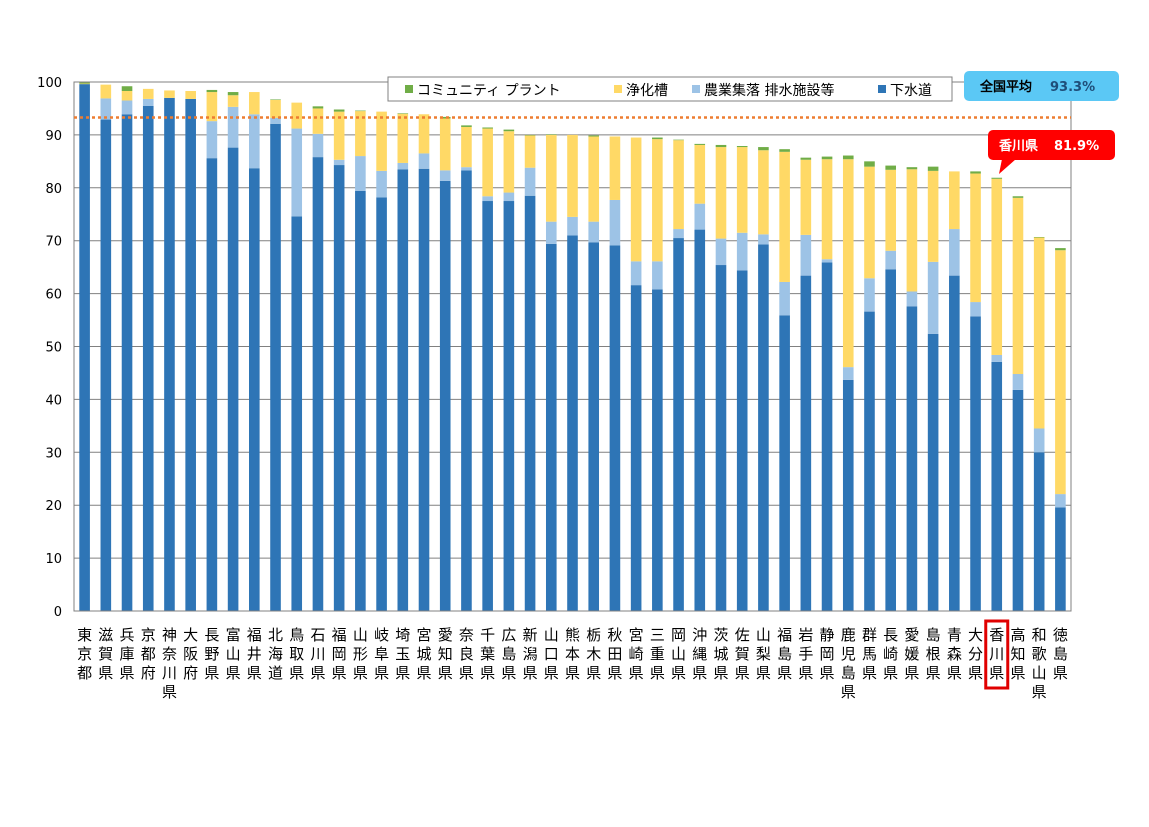 Image resolution: width=1149 pixels, height=827 pixels. What do you see at coordinates (53, 400) in the screenshot?
I see `y-tick-label: 40` at bounding box center [53, 400].